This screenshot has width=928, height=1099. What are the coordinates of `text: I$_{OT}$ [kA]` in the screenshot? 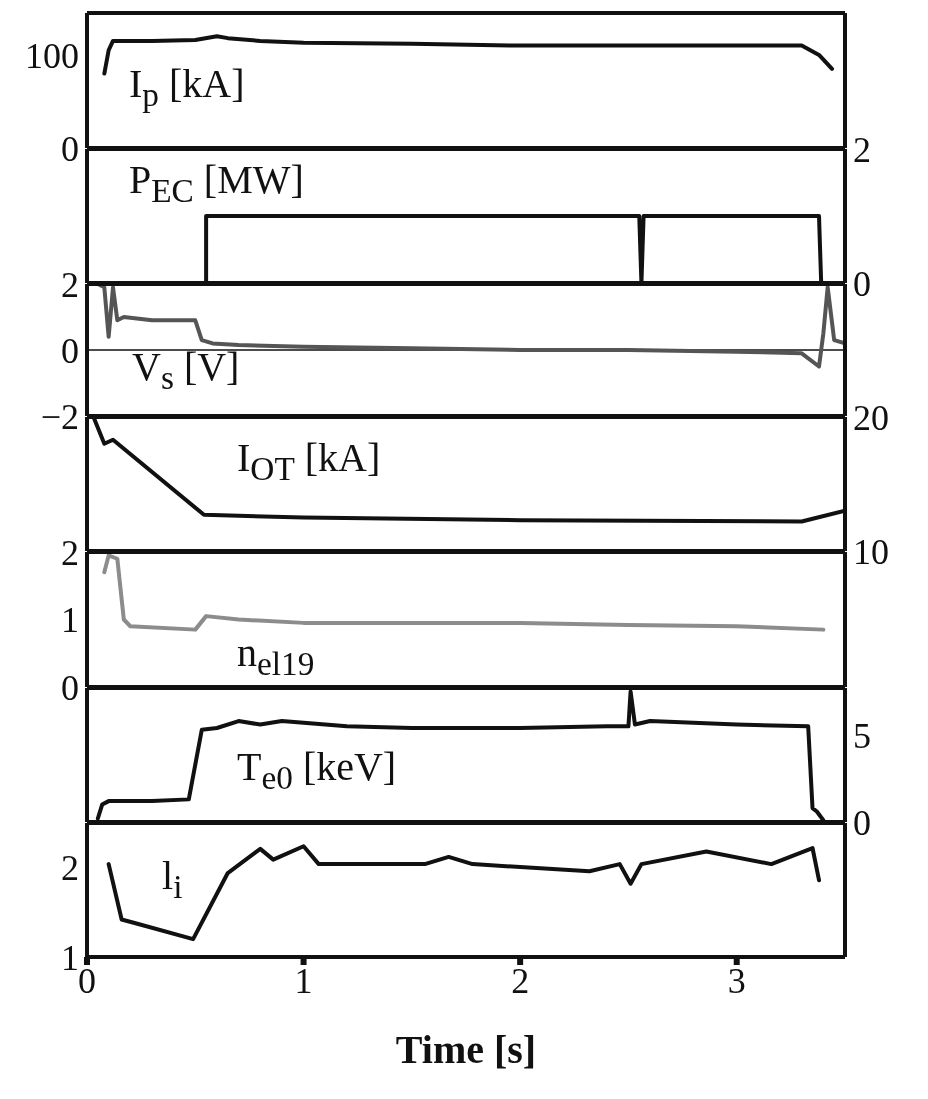 It's located at (309, 462).